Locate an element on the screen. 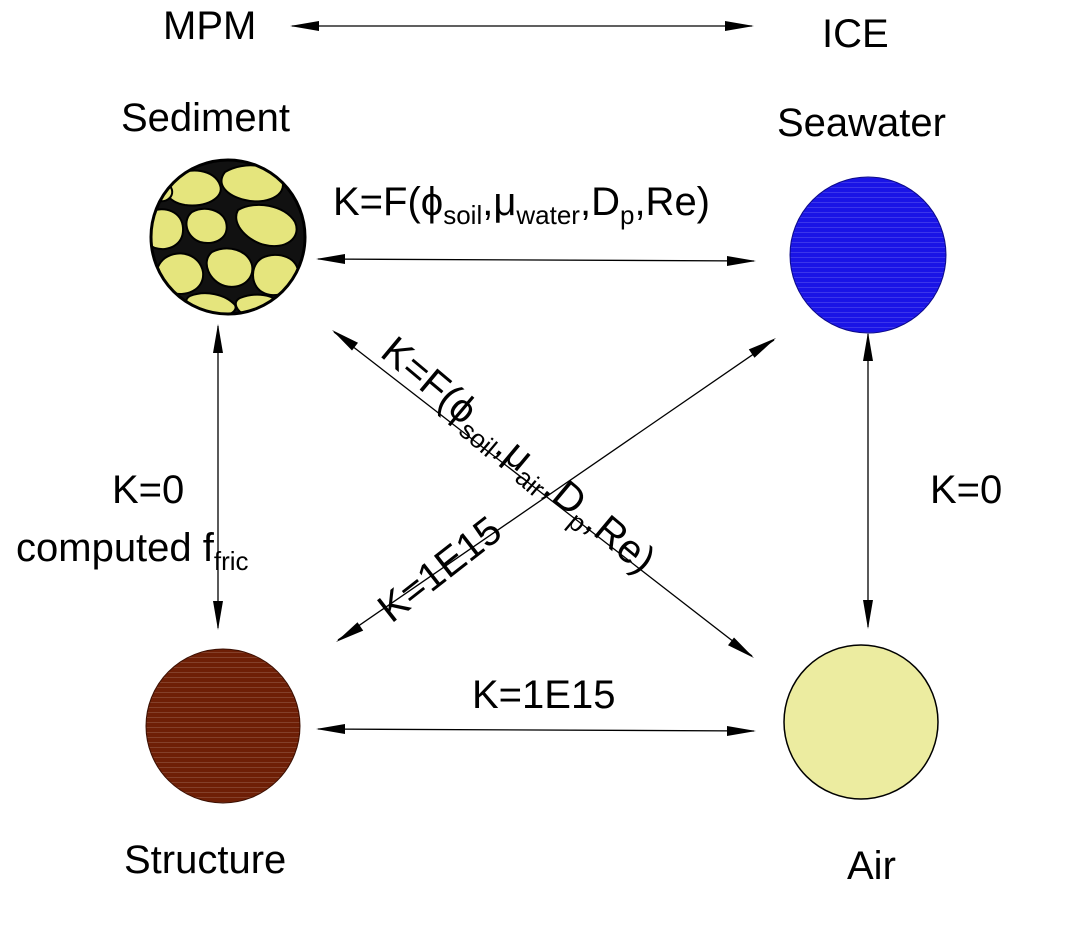  sediment-air-arrow is located at coordinates (543, 494).